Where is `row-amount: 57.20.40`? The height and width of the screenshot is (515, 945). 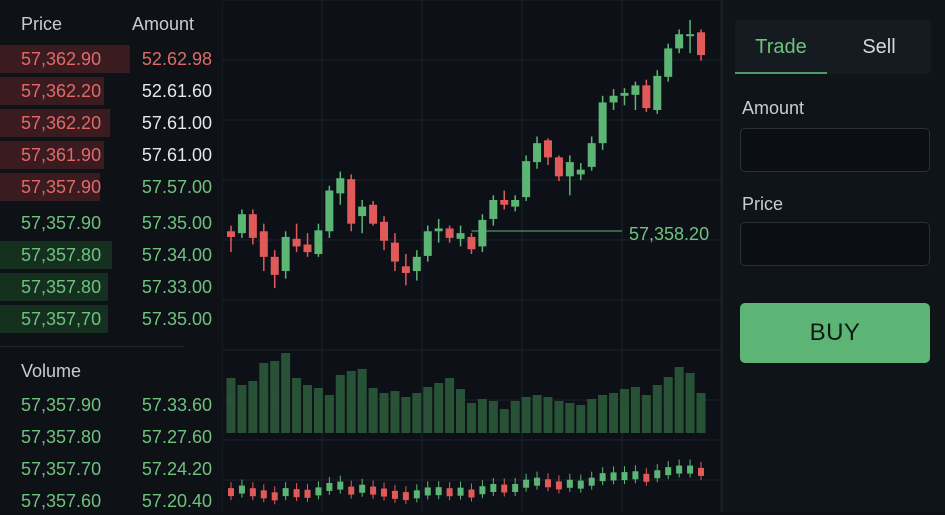
row-amount: 57.20.40 is located at coordinates (176, 501).